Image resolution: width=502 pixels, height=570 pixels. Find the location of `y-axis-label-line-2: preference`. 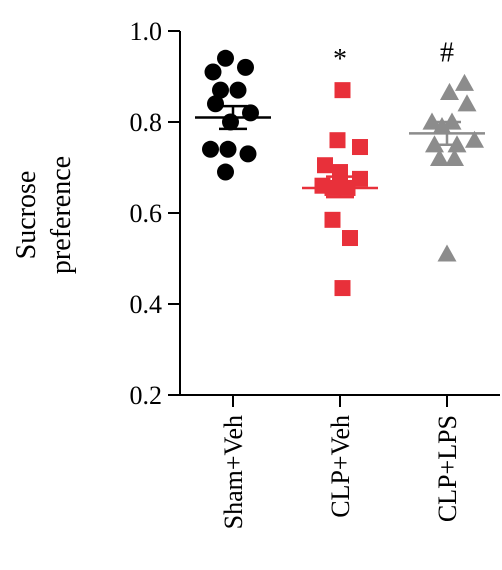

y-axis-label-line-2: preference is located at coordinates (61, 215).